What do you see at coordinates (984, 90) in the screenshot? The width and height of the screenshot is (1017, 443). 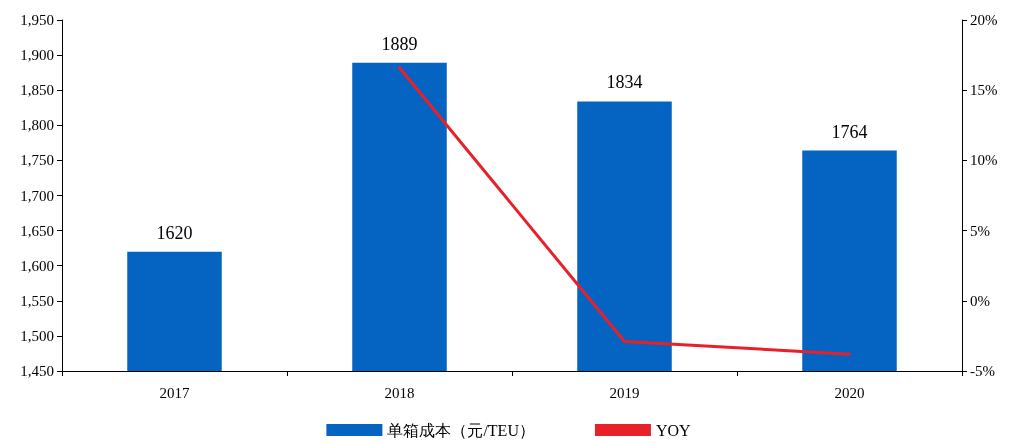 I see `y2-tick-label: 15%` at bounding box center [984, 90].